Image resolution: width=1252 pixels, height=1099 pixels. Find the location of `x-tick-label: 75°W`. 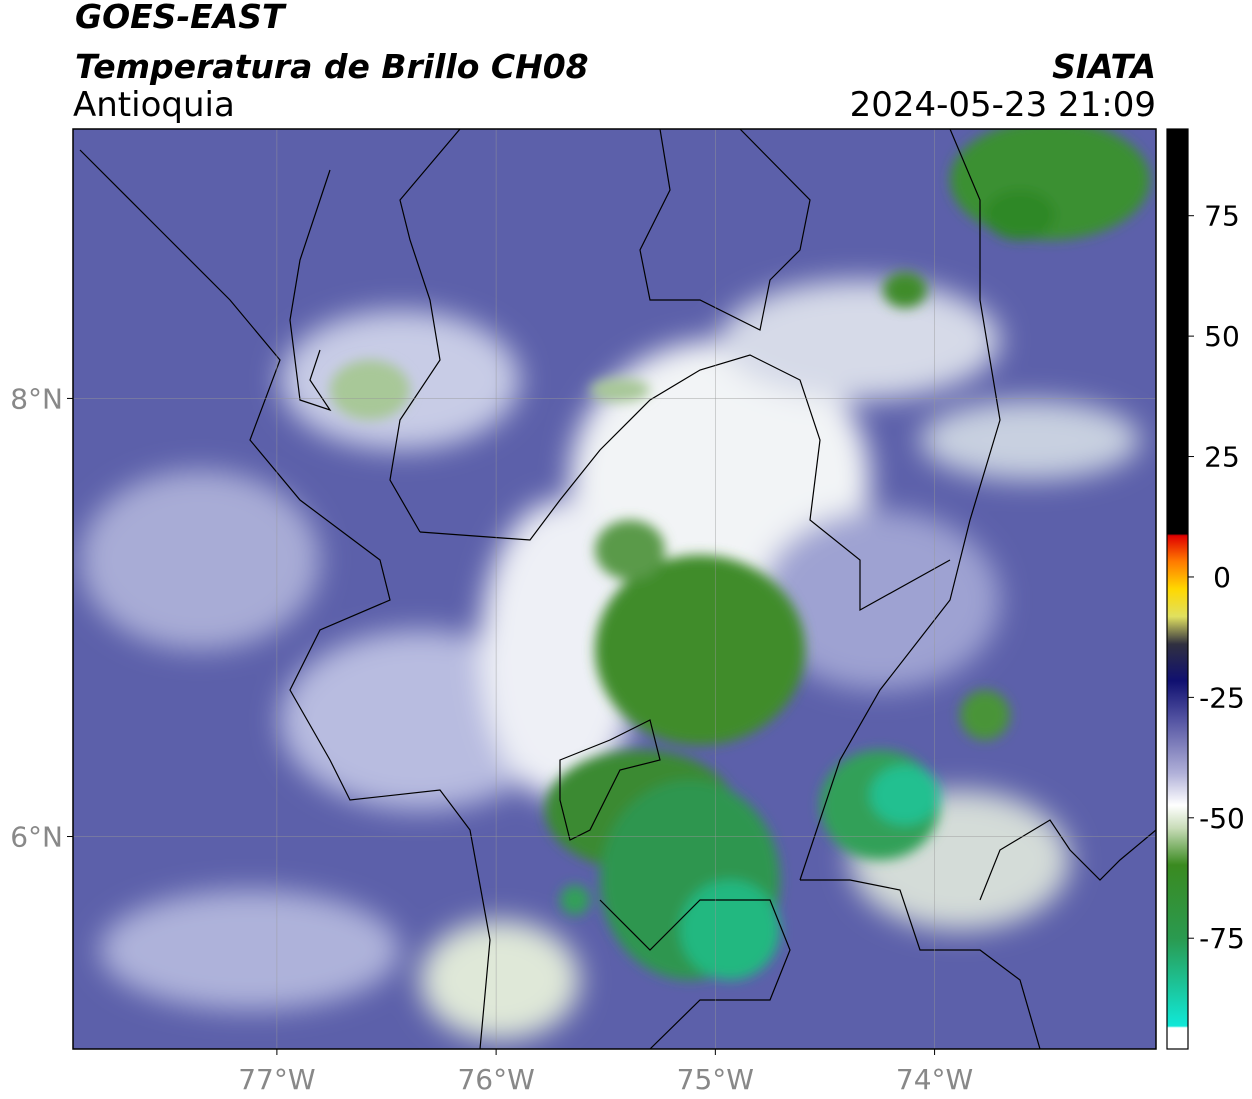

x-tick-label: 75°W is located at coordinates (715, 1079).